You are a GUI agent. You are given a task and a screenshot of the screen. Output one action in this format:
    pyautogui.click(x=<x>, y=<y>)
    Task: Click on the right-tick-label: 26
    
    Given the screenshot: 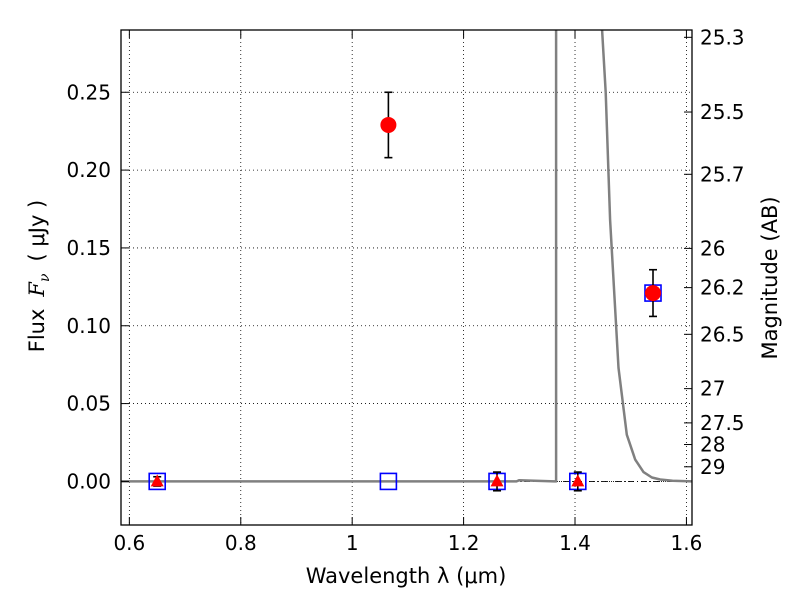 What is the action you would take?
    pyautogui.click(x=712, y=248)
    